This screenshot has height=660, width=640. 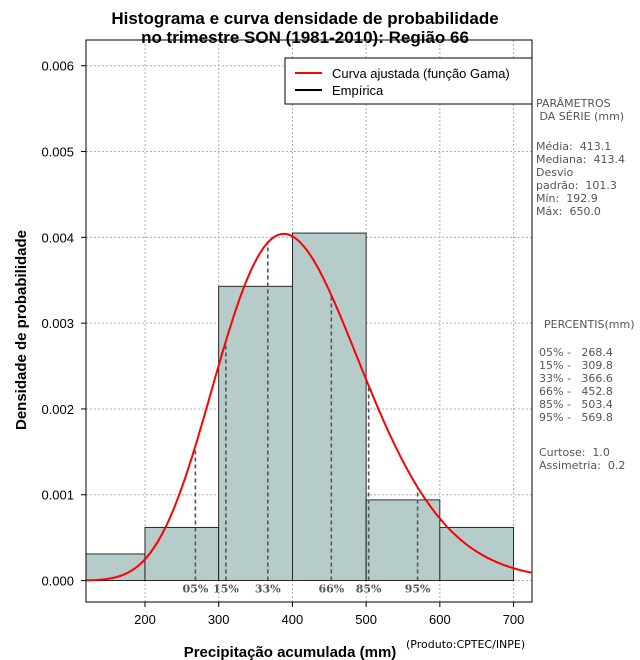 What do you see at coordinates (440, 619) in the screenshot?
I see `x-tick-label: 600` at bounding box center [440, 619].